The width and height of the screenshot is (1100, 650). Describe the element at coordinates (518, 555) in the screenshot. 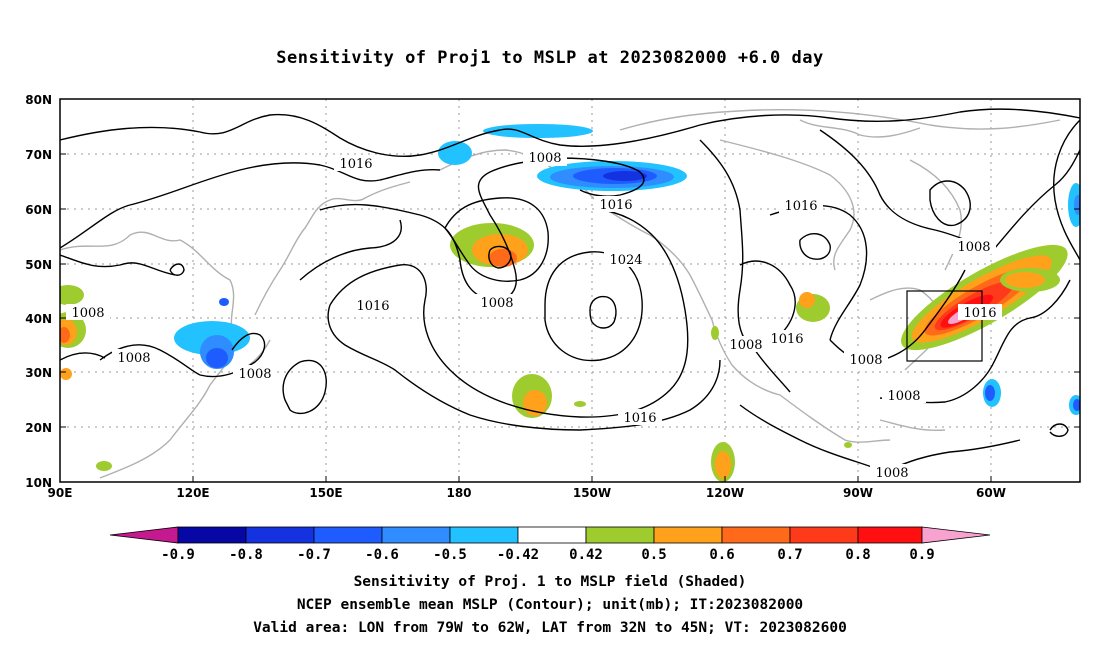

I see `colorbar-label: -0.42` at that location.